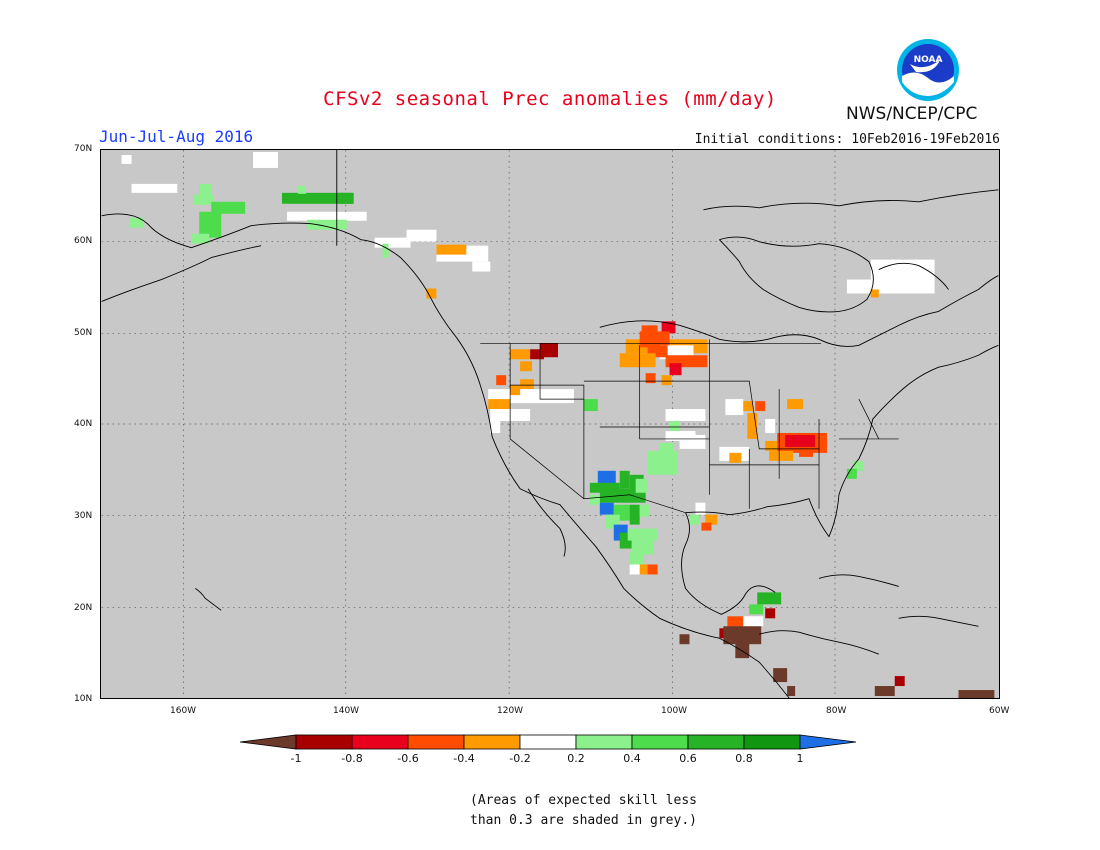 Image resolution: width=1100 pixels, height=850 pixels. I want to click on colorbar-label: -0.6, so click(408, 758).